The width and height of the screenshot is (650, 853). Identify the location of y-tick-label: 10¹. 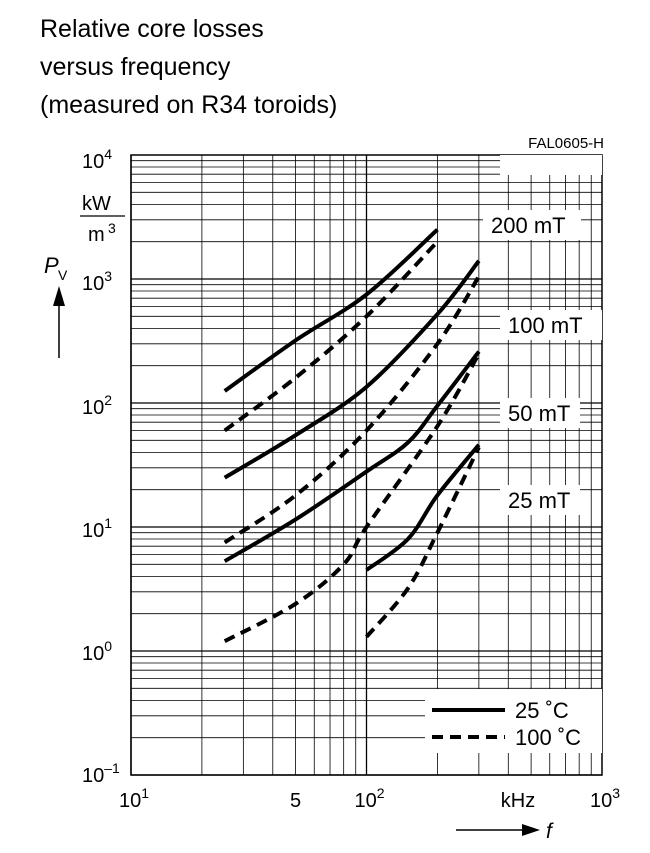
(97, 528).